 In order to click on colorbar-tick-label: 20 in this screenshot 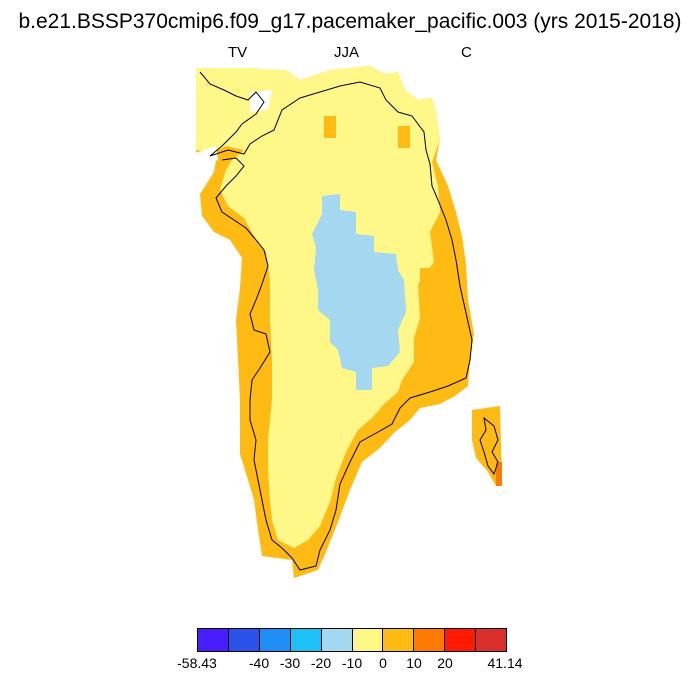, I will do `click(445, 663)`.